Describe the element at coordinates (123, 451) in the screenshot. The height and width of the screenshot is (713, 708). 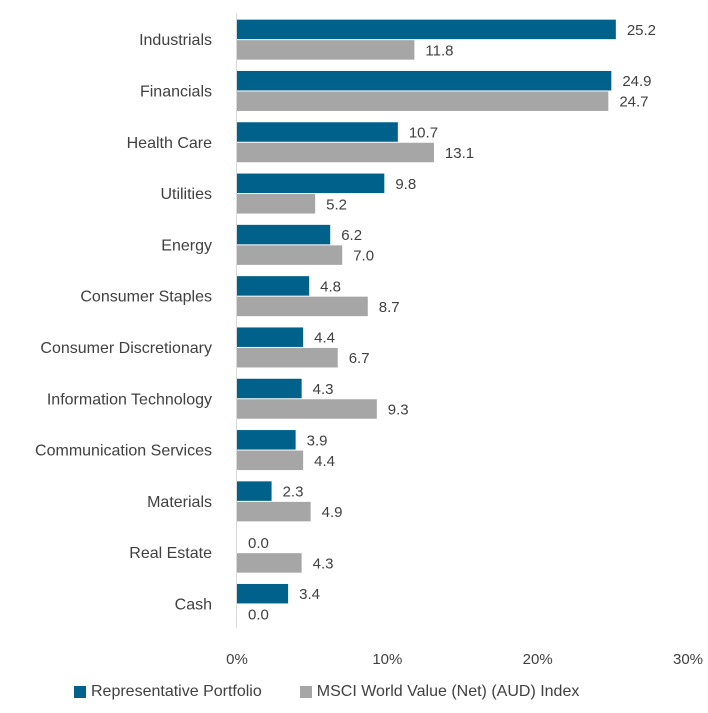
I see `category-label-communication-services: Communication Services` at that location.